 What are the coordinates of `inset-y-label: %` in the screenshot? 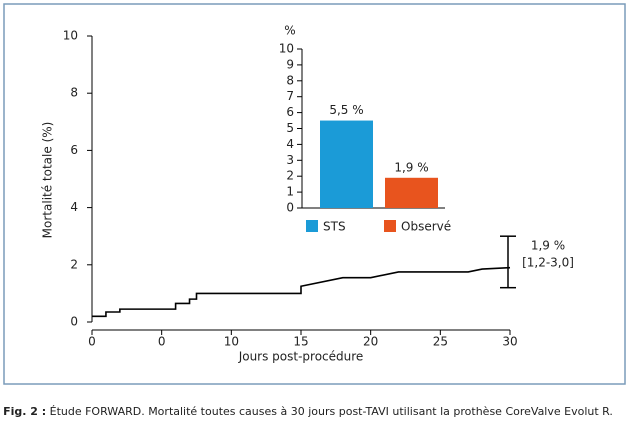 It's located at (289, 31).